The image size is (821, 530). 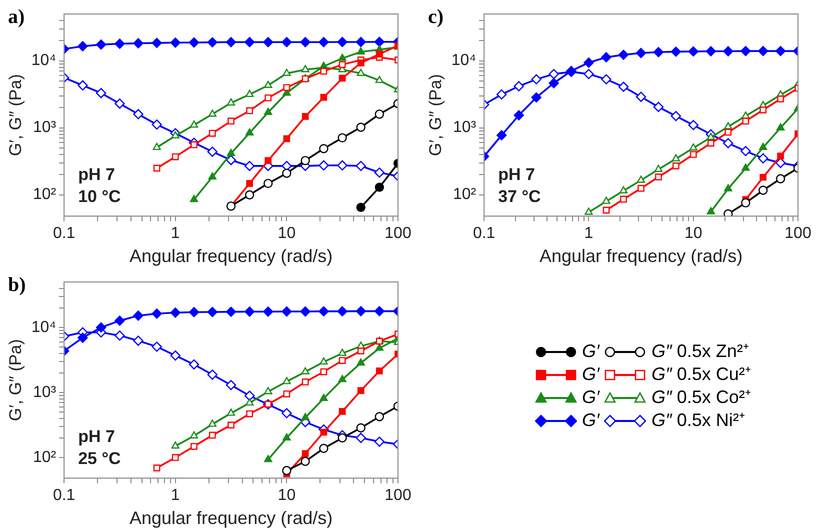 What do you see at coordinates (701, 374) in the screenshot?
I see `legend-label: G″ 0.5x Cu²⁺` at bounding box center [701, 374].